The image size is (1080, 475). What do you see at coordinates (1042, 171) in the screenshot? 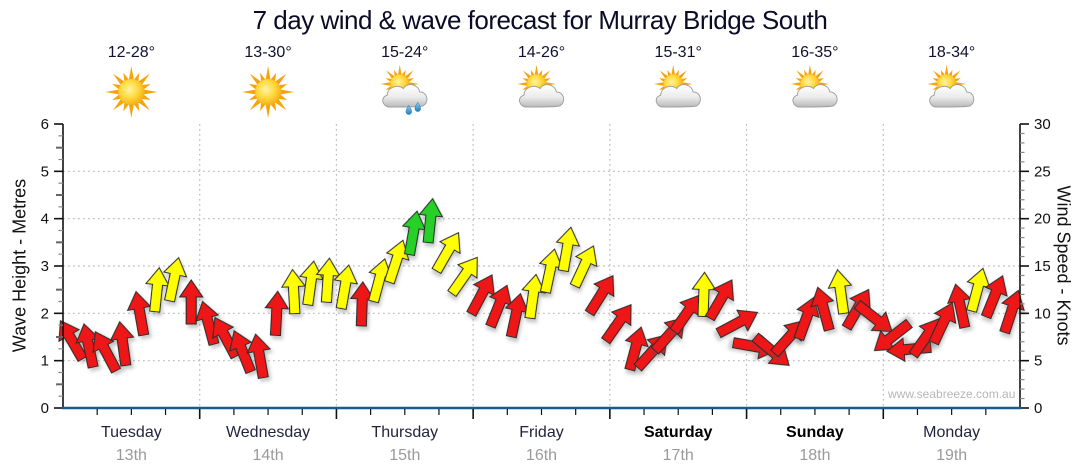
I see `wind-axis-tick-label: 25` at bounding box center [1042, 171].